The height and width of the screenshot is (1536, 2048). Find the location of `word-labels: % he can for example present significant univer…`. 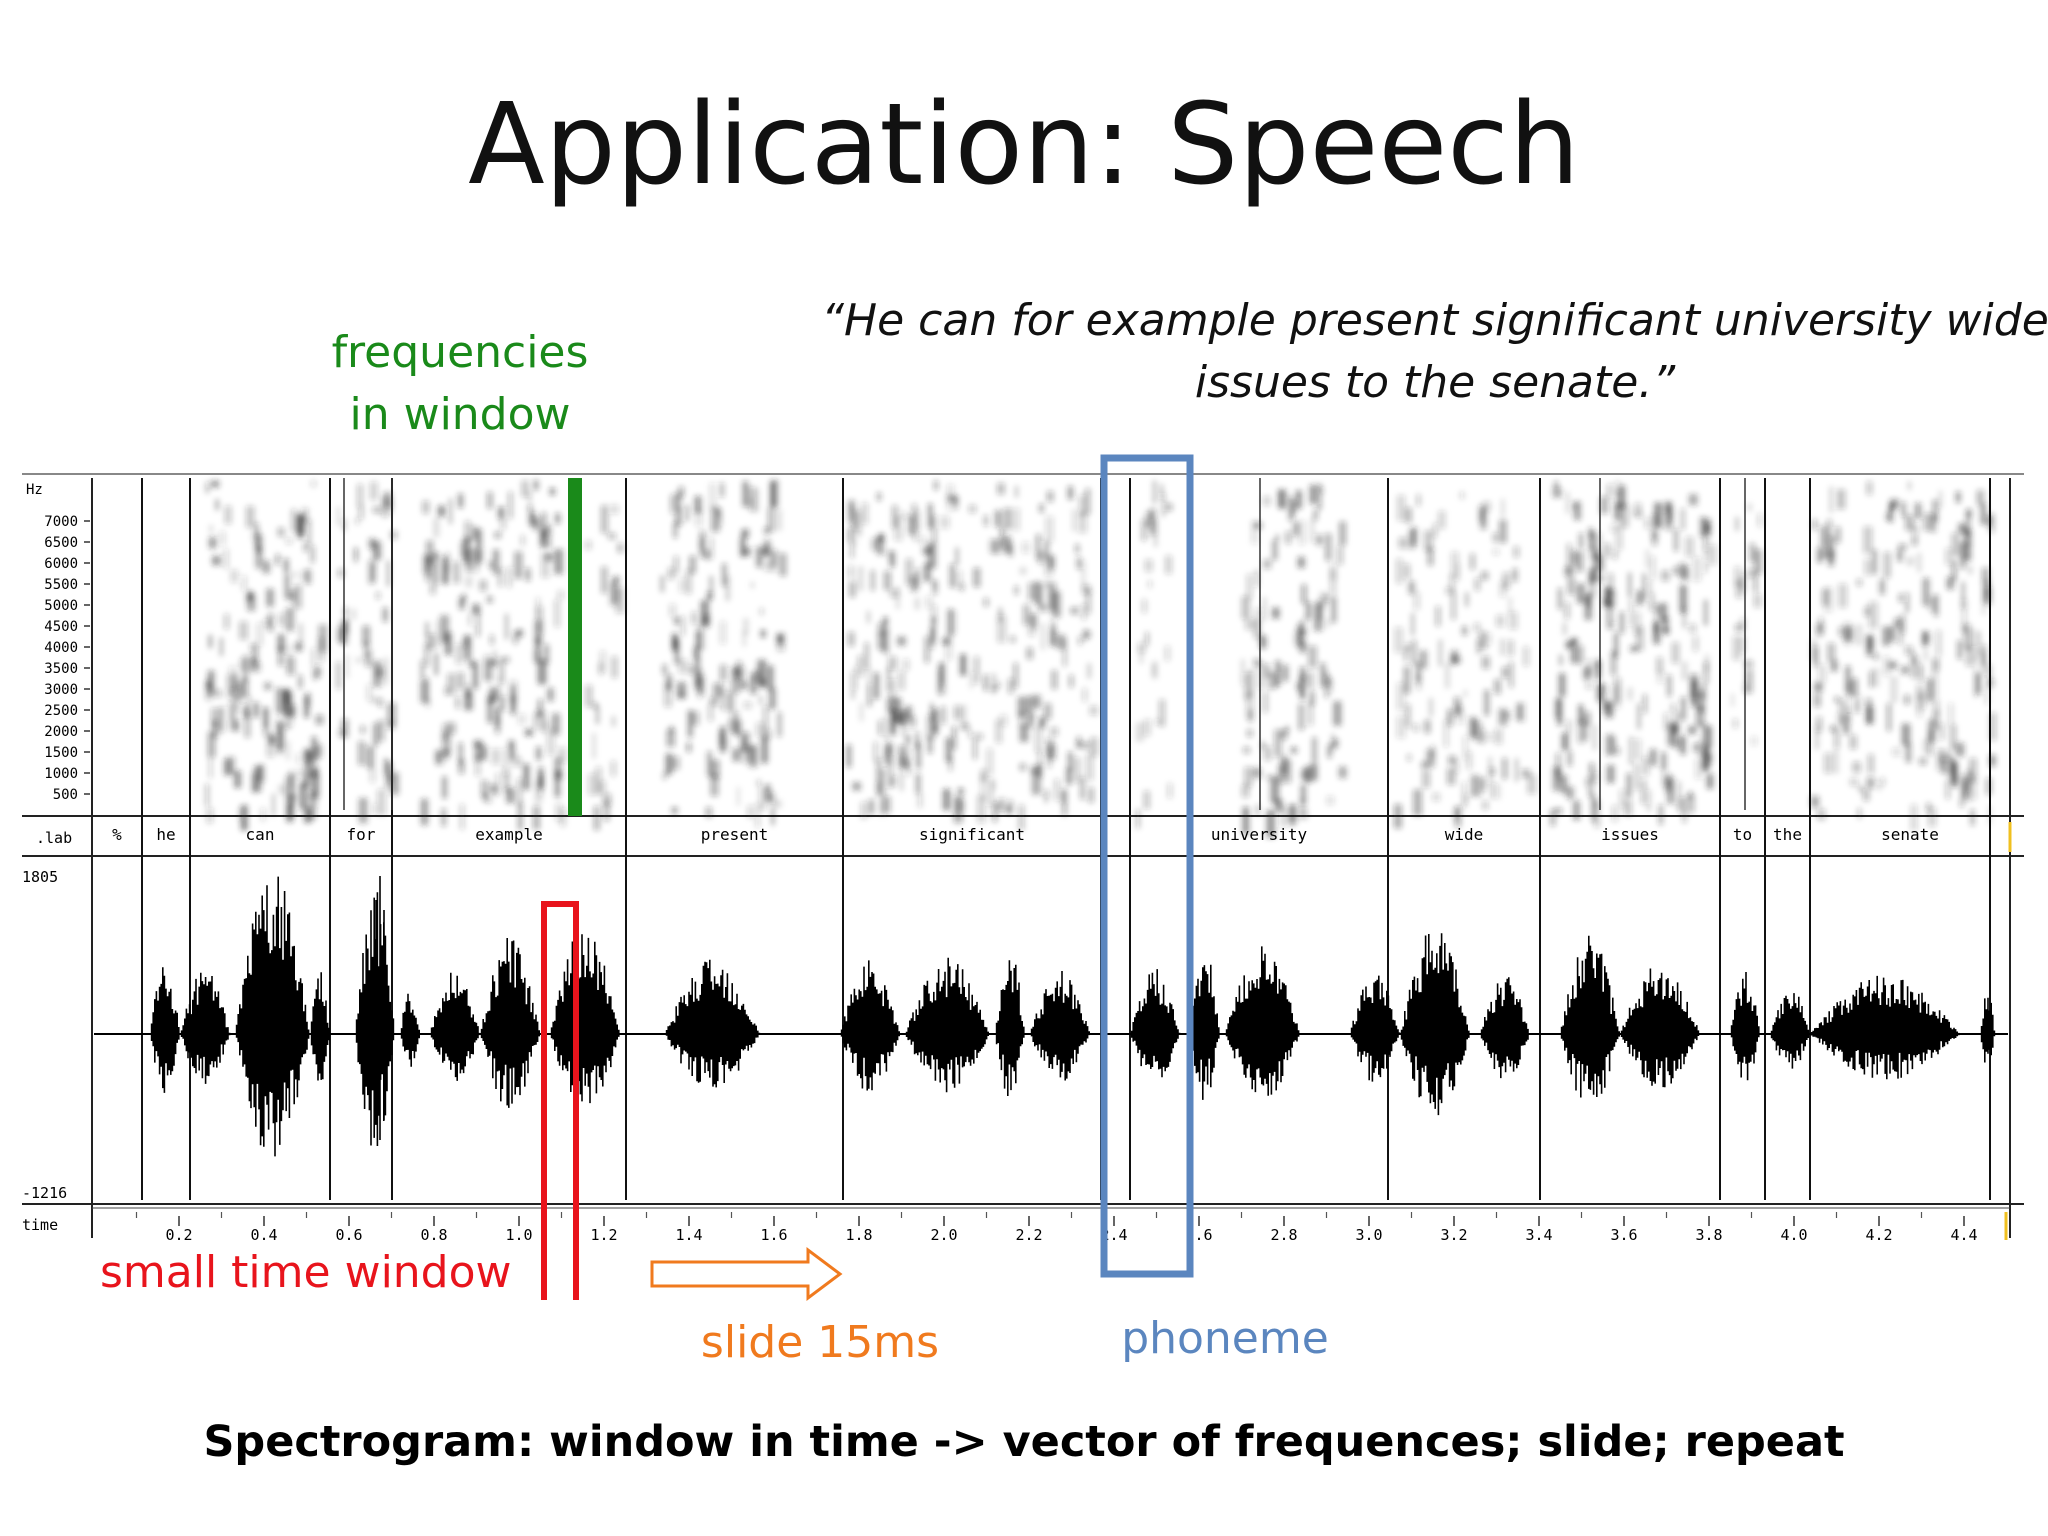

word-labels: % he can for example present significant univer… is located at coordinates (1025, 834).